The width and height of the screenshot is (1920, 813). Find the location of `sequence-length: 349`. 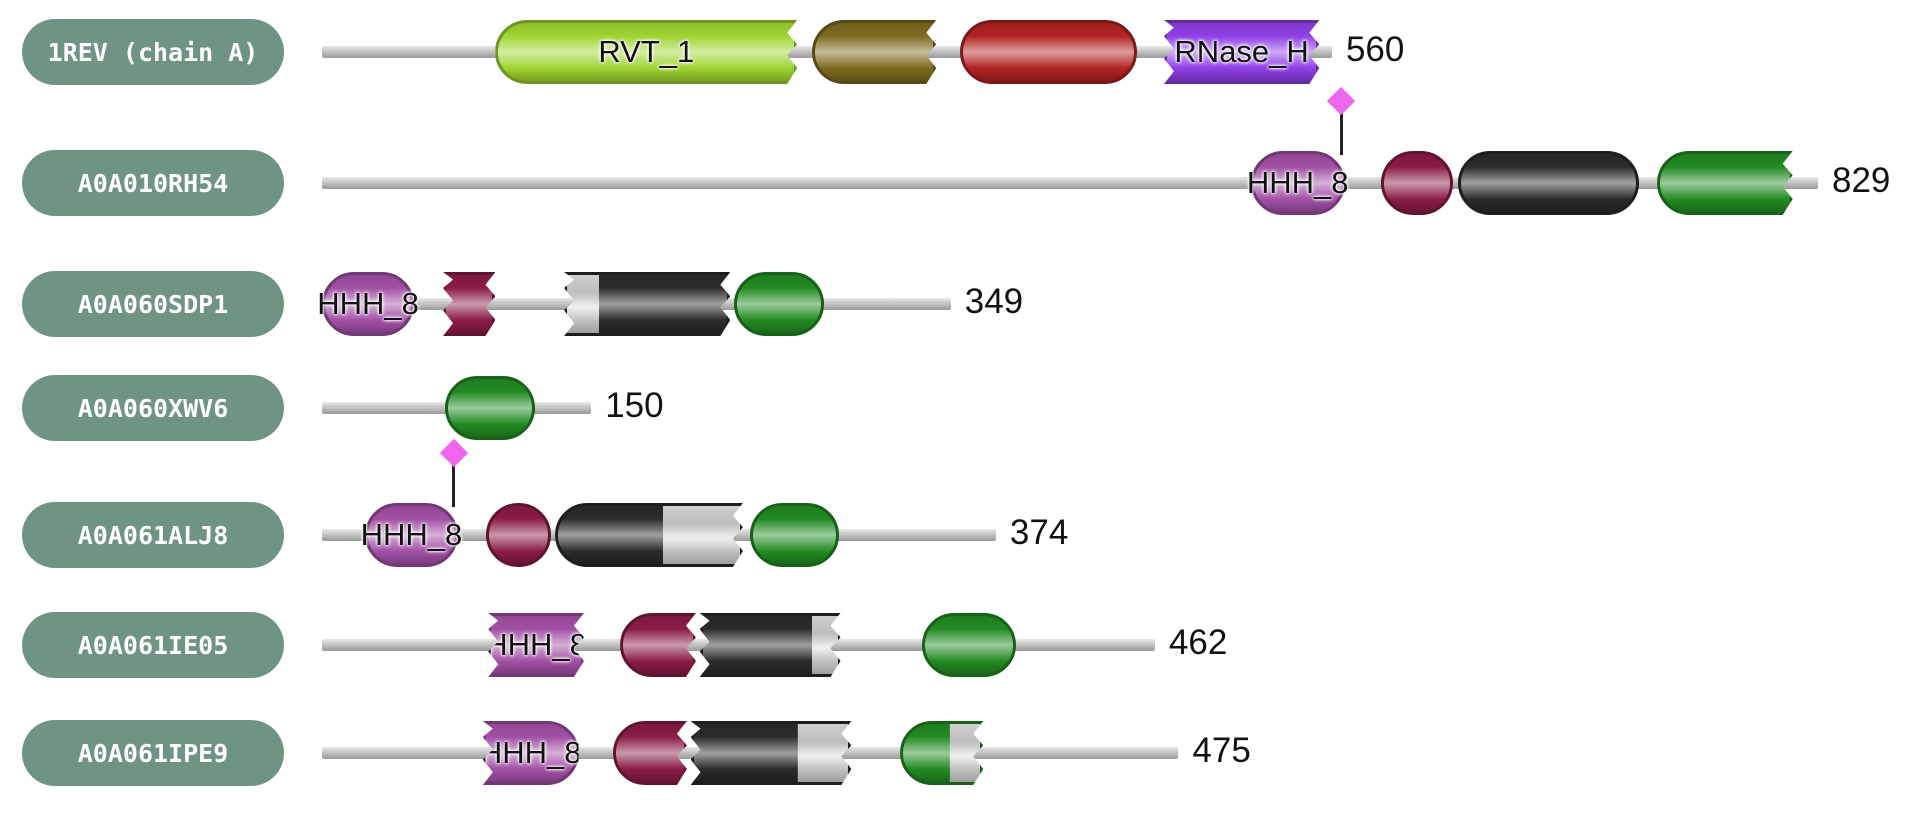

sequence-length: 349 is located at coordinates (994, 301).